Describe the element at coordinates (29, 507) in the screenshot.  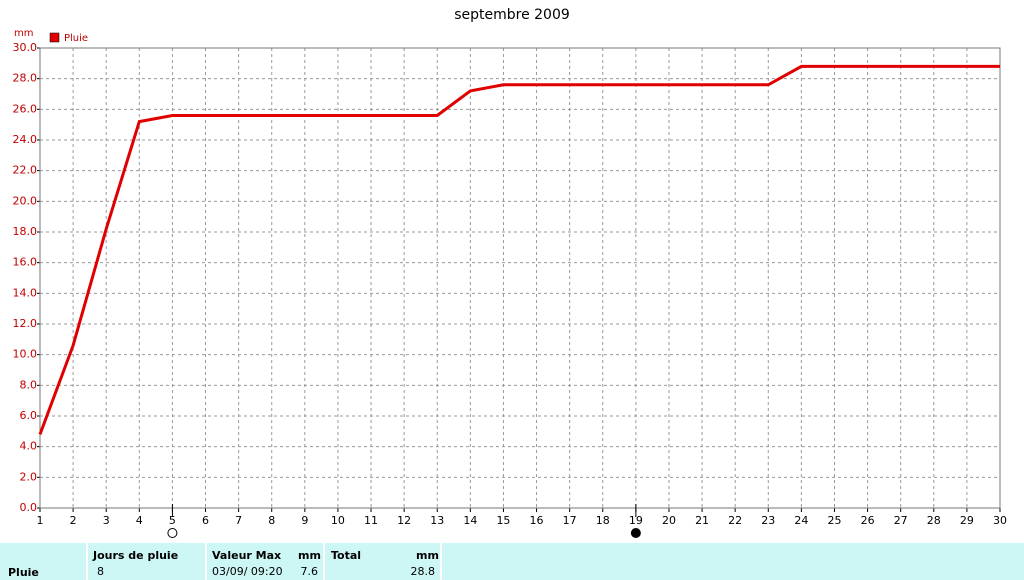
I see `y-tick-label: 0.0` at that location.